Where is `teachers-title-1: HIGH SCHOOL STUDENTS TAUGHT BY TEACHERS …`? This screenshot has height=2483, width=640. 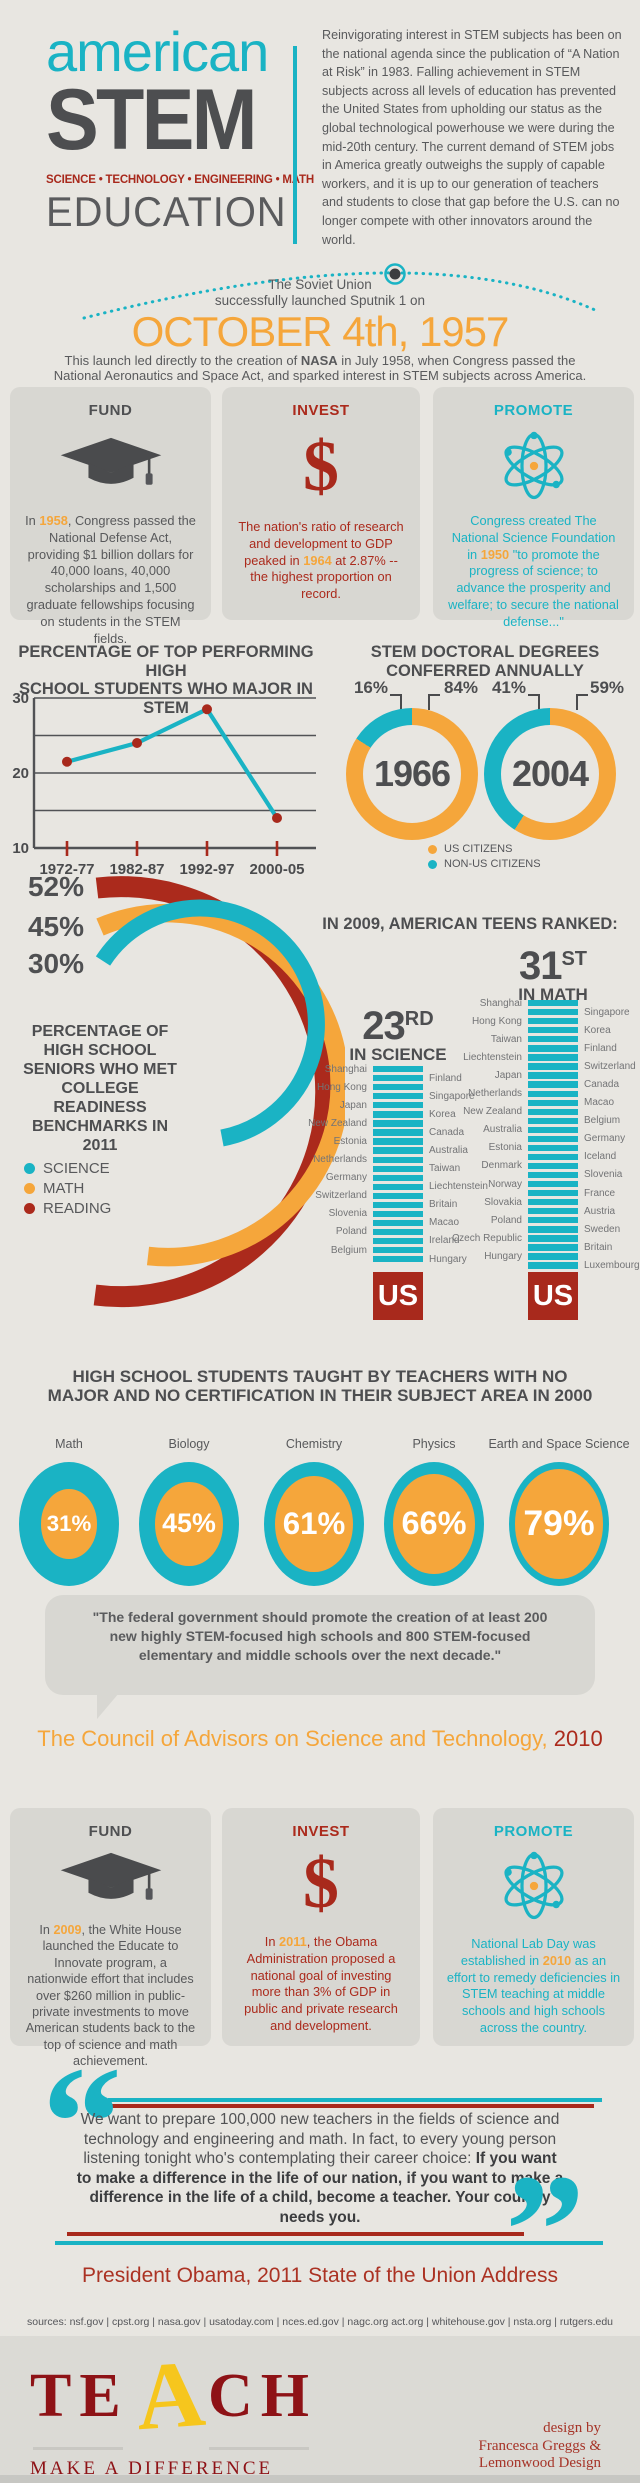 teachers-title-1: HIGH SCHOOL STUDENTS TAUGHT BY TEACHERS … is located at coordinates (320, 1376).